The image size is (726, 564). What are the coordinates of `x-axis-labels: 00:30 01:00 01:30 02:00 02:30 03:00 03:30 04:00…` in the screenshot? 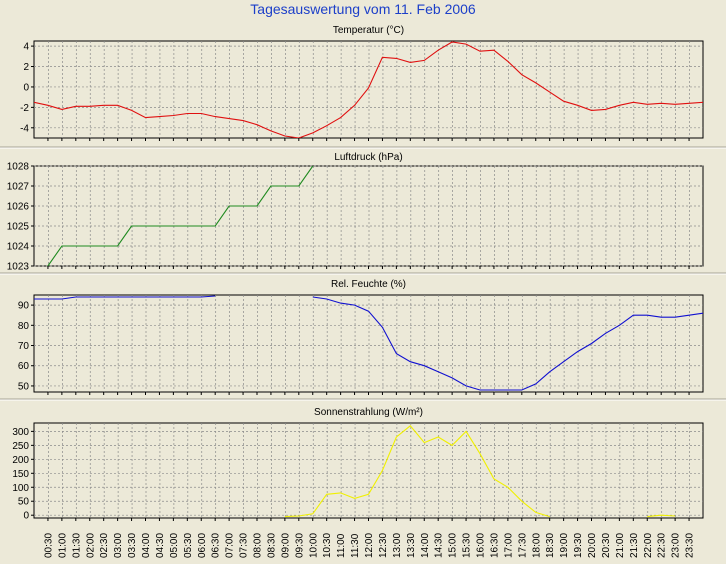 It's located at (369, 545).